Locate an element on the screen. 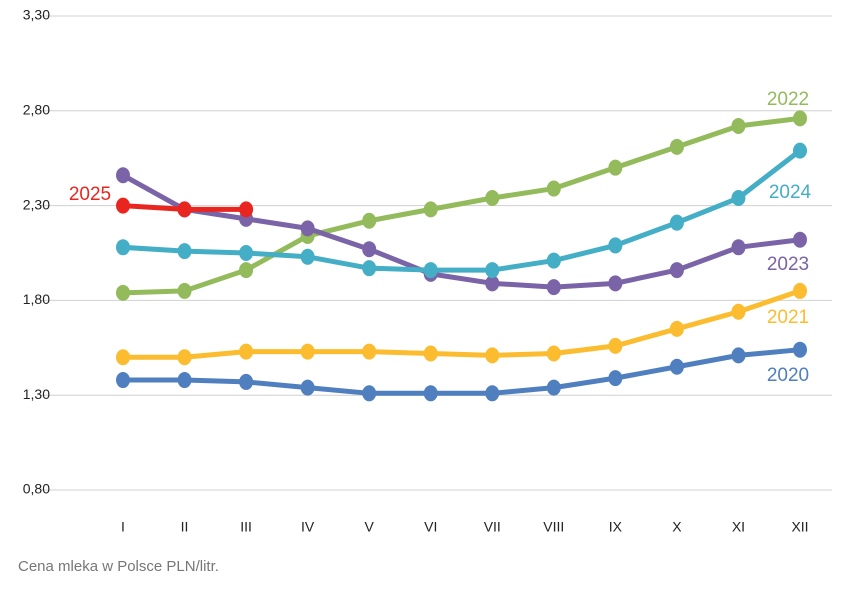 The width and height of the screenshot is (845, 591). x-tick-label: II is located at coordinates (185, 527).